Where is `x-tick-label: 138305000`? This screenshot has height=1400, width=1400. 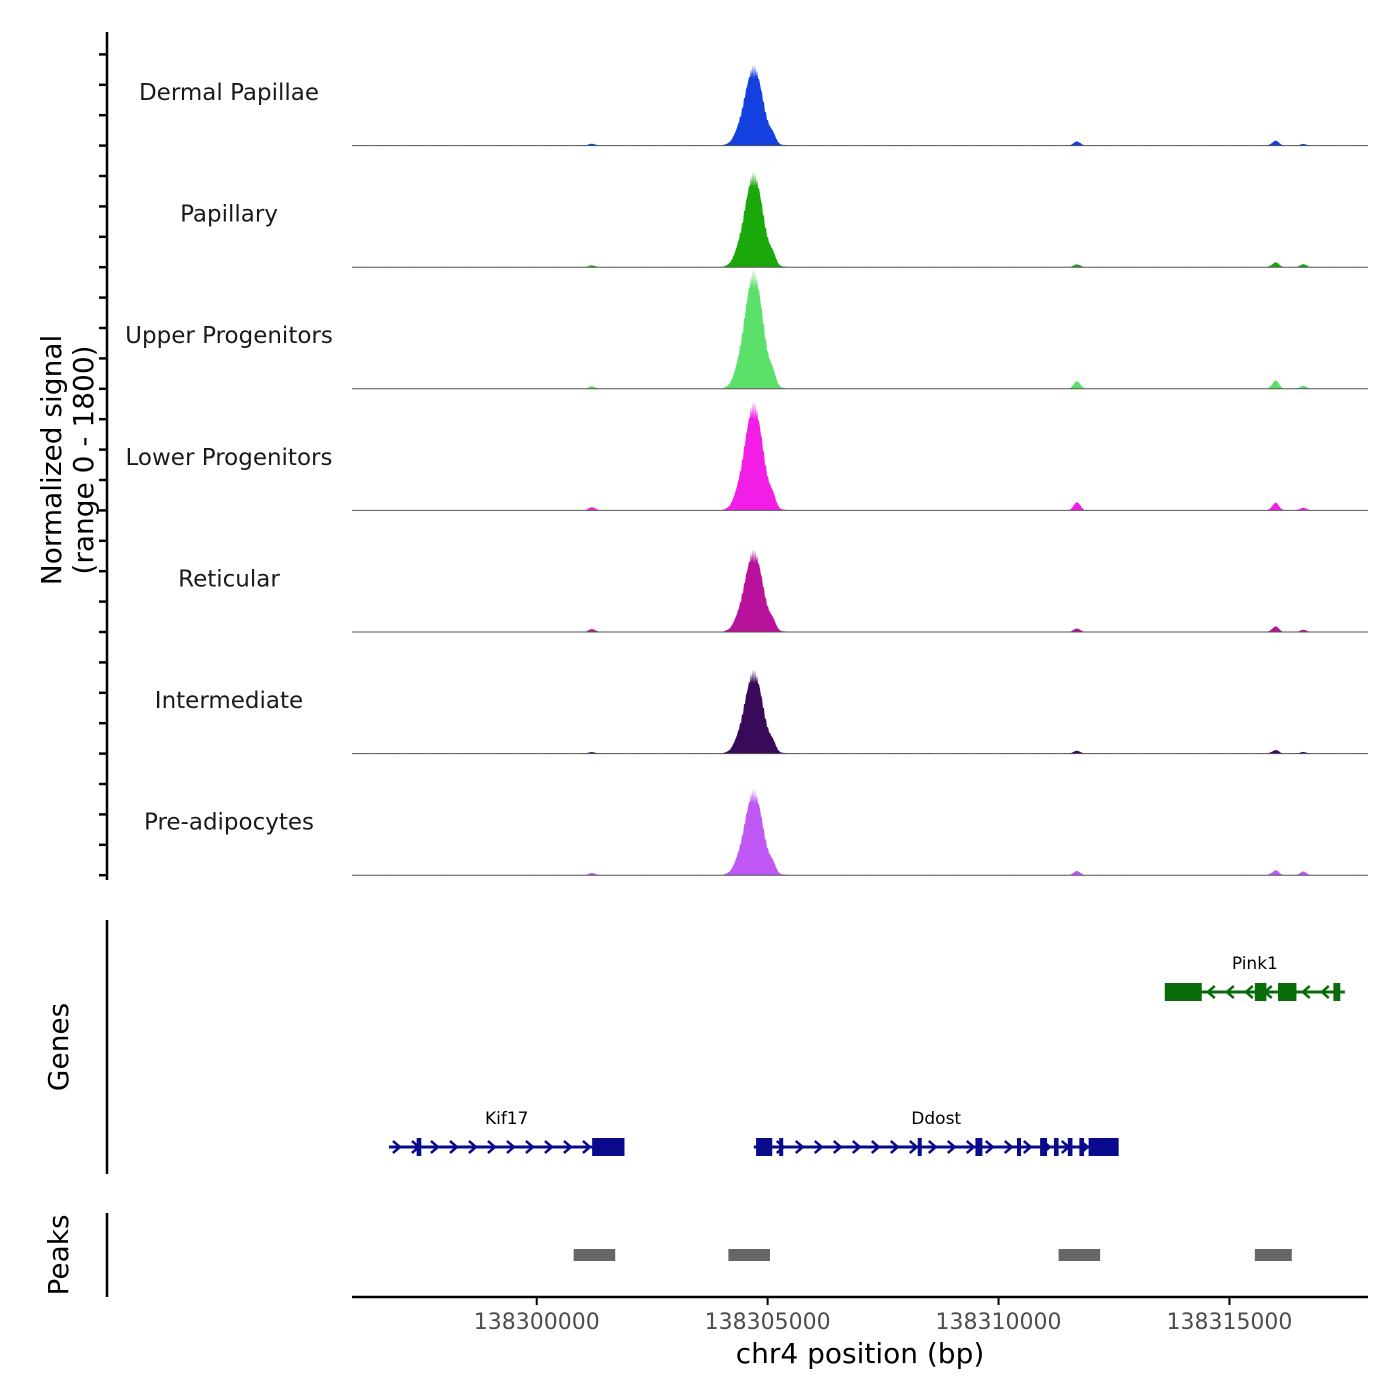
x-tick-label: 138305000 is located at coordinates (768, 1322).